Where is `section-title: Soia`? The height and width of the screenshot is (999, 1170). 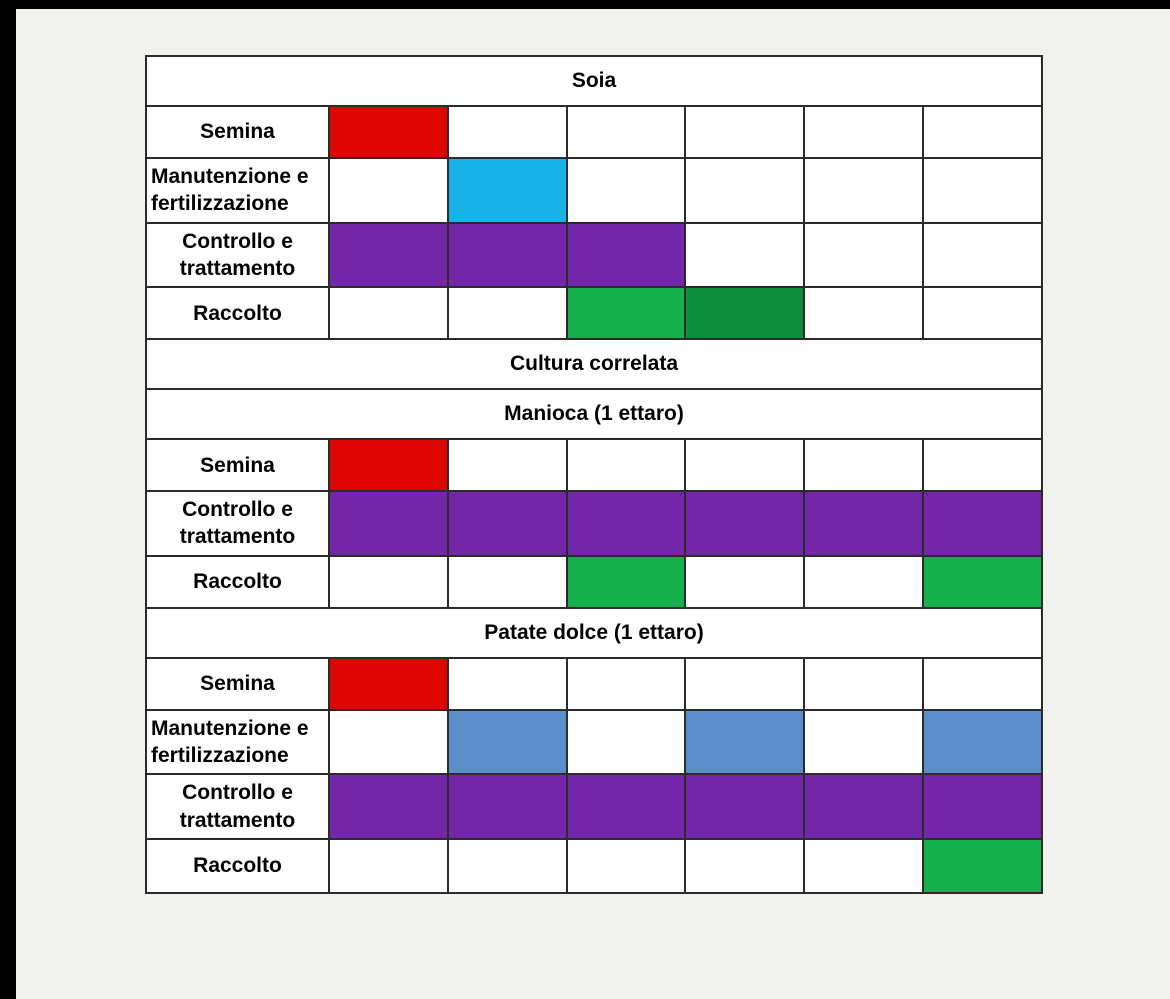
section-title: Soia is located at coordinates (594, 82).